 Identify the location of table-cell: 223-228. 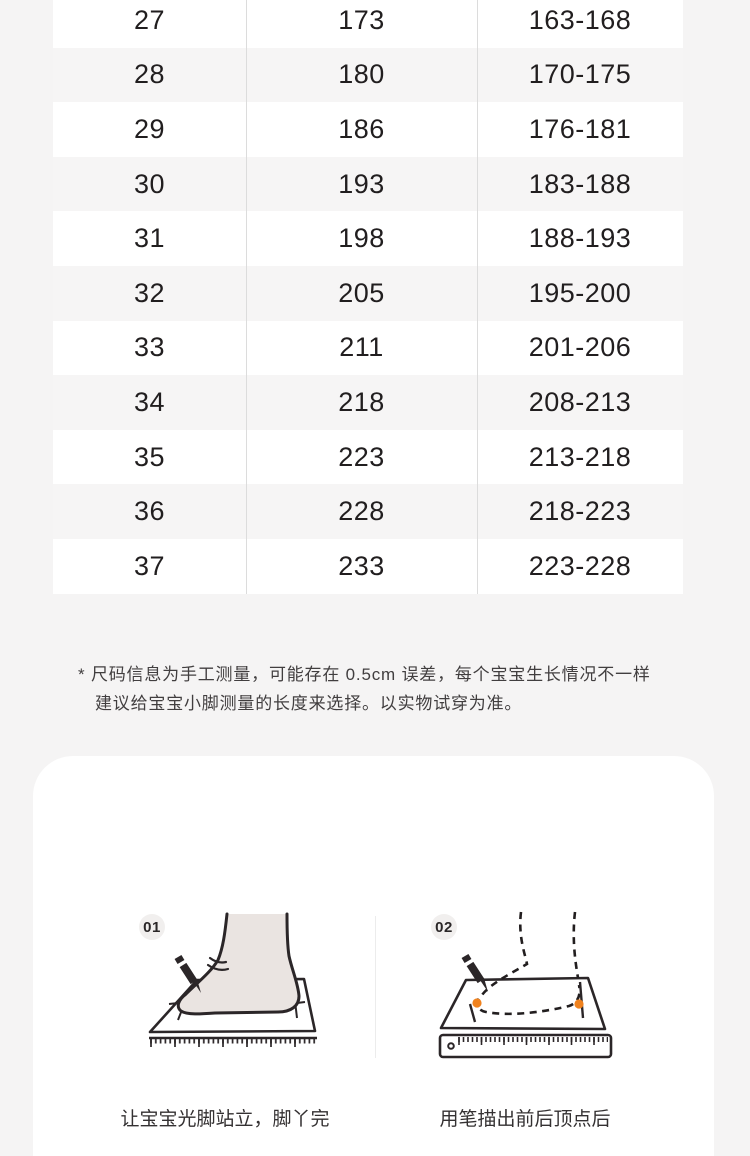
(580, 565).